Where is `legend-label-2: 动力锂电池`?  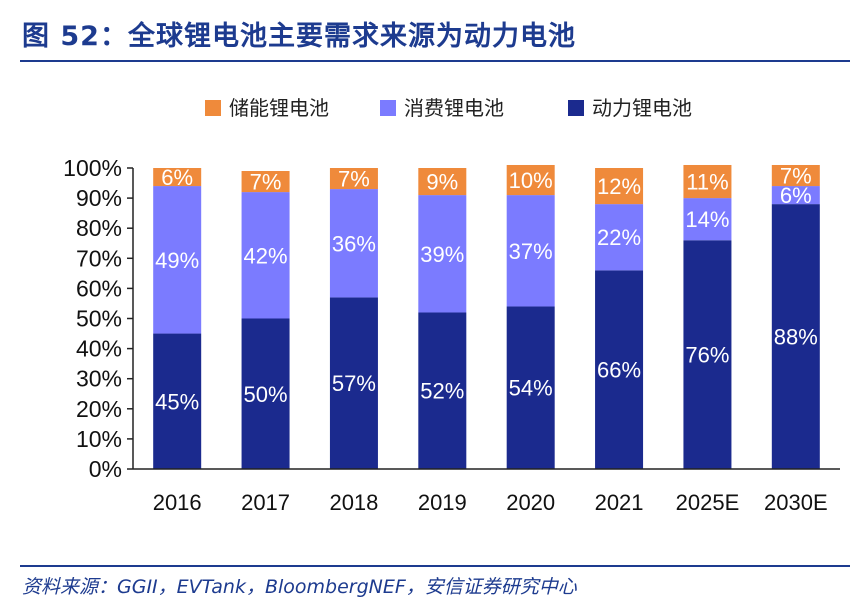 legend-label-2: 动力锂电池 is located at coordinates (642, 108).